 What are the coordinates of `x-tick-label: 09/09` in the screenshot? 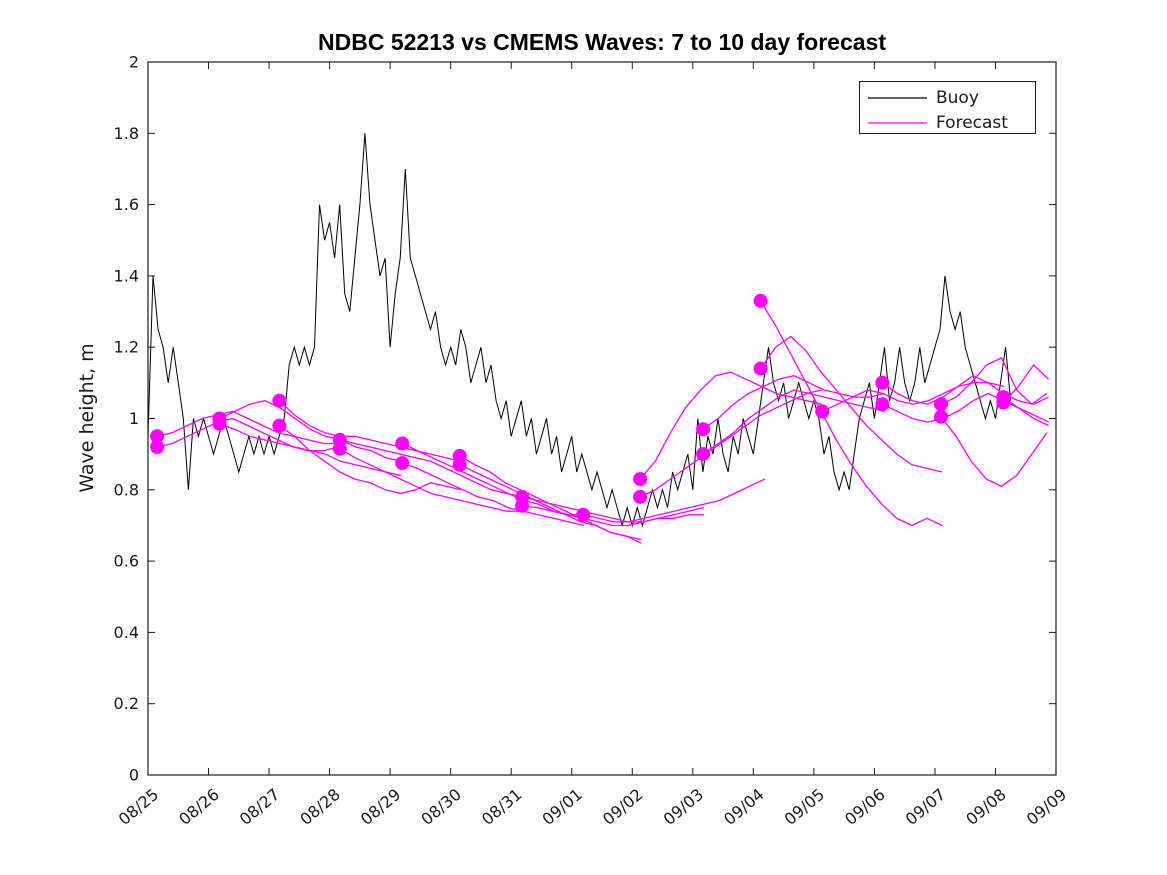 It's located at (1047, 807).